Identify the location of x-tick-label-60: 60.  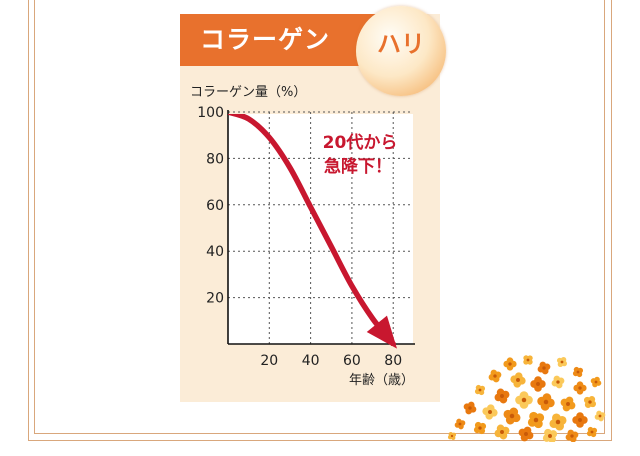
(352, 361).